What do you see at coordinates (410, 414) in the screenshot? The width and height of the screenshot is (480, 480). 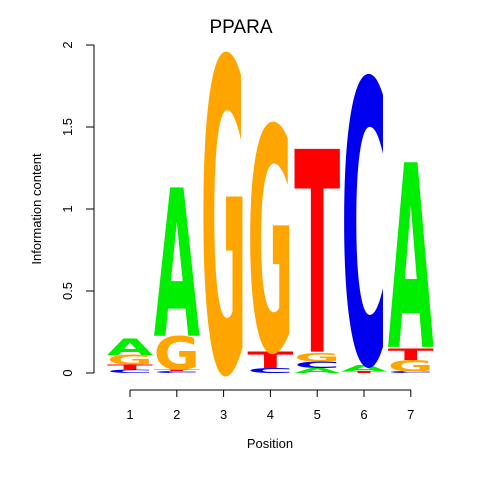 I see `x-tick-label: 7` at bounding box center [410, 414].